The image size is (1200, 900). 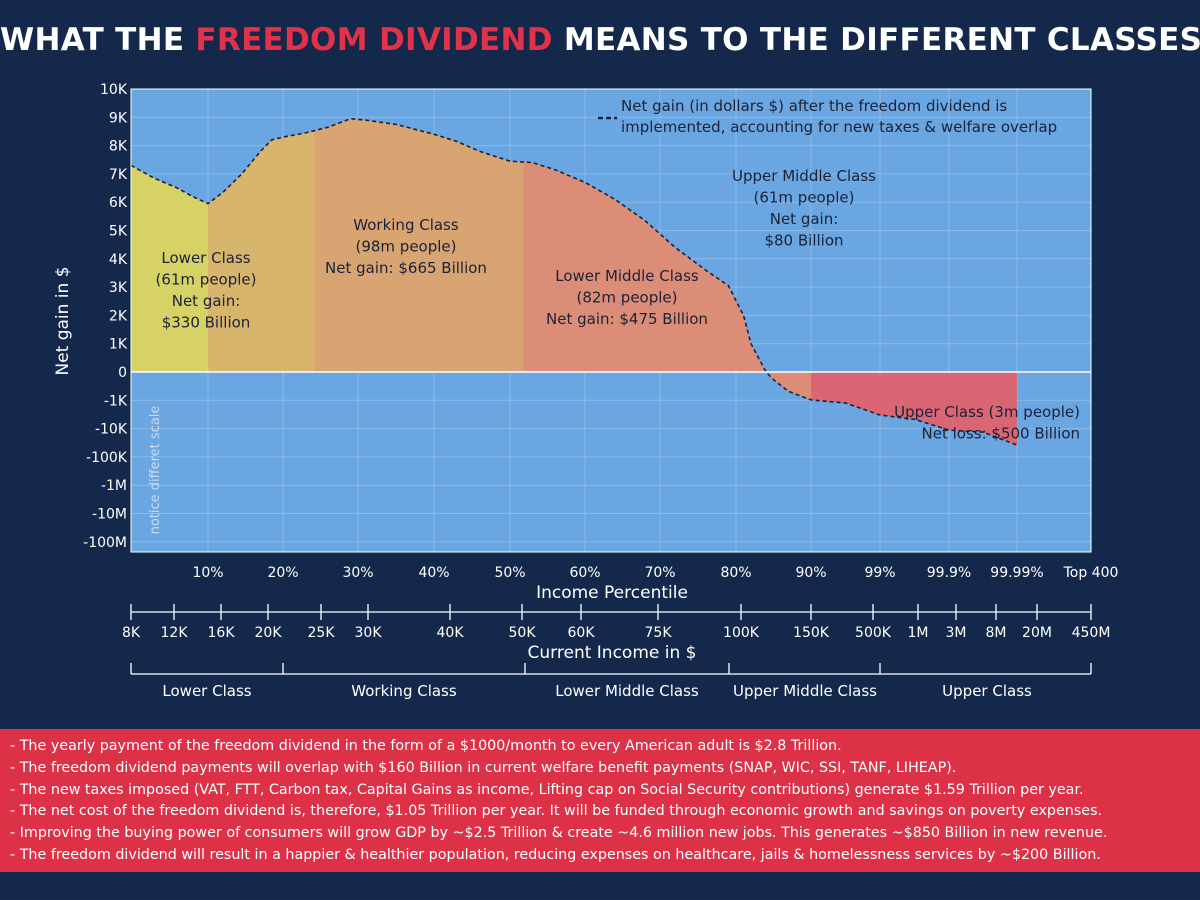 I want to click on class-annotation: Lower Class, so click(x=205, y=258).